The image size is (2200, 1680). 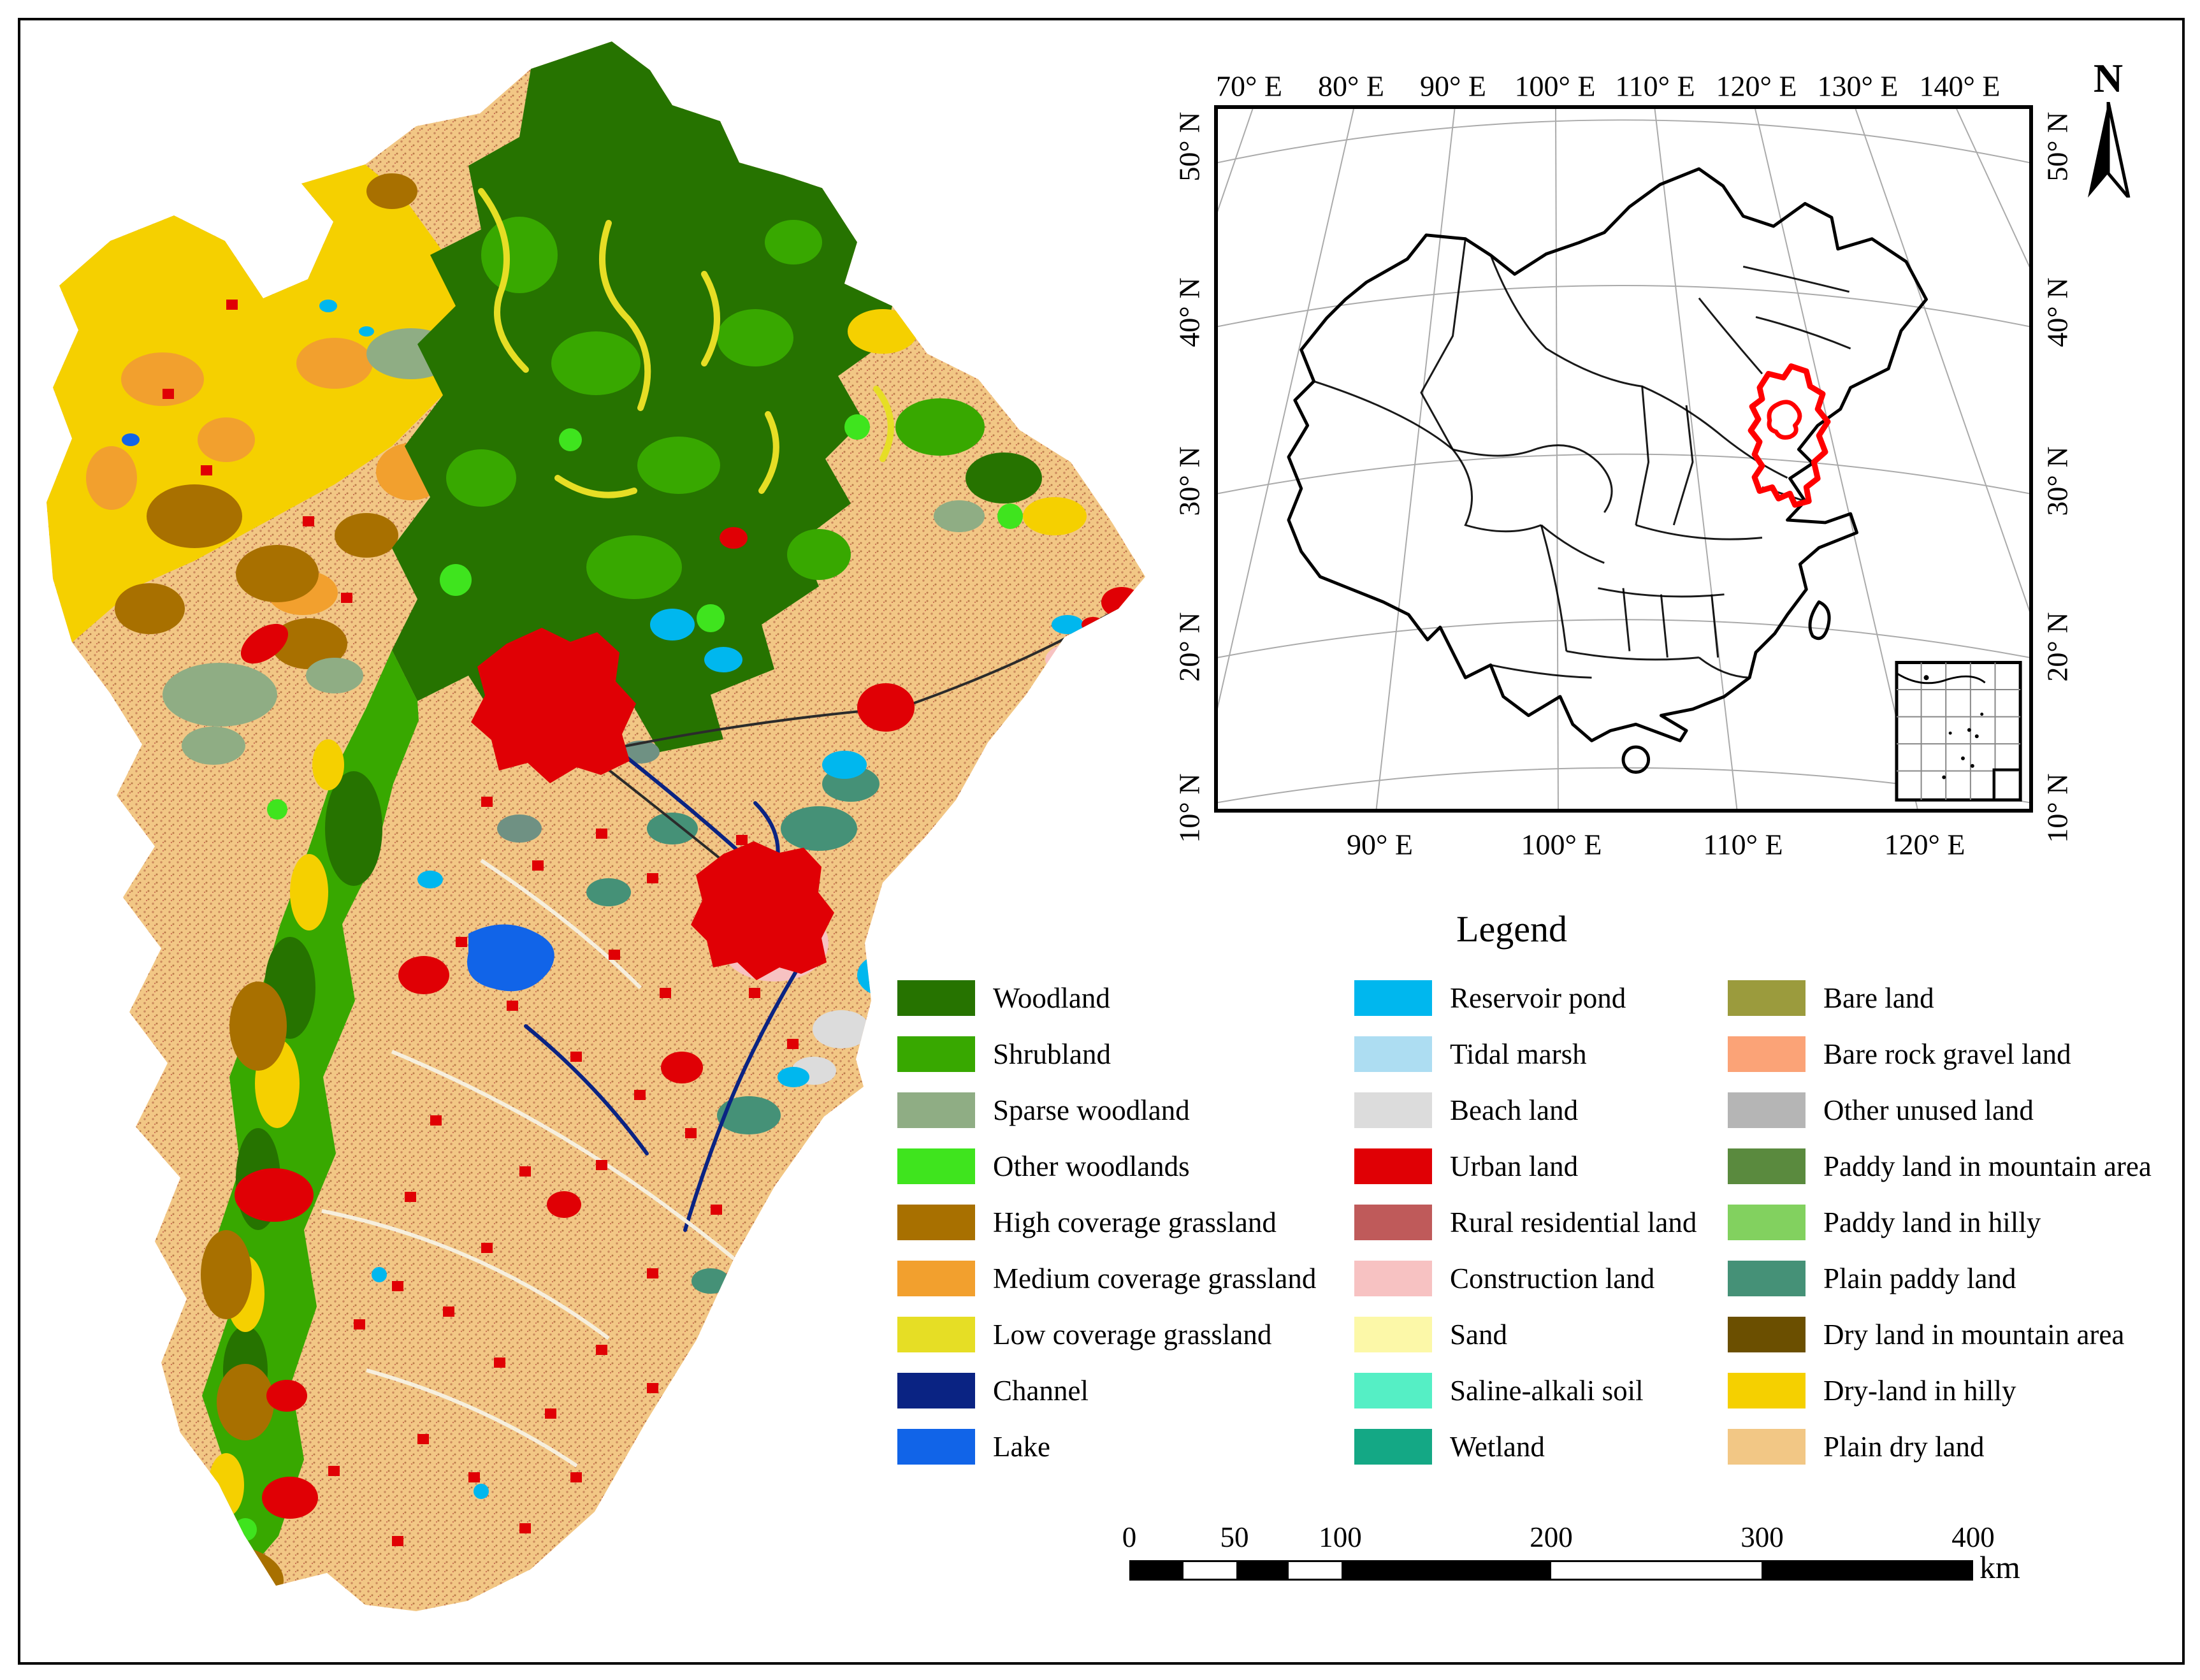 What do you see at coordinates (1789, 435) in the screenshot?
I see `study-area-highlight` at bounding box center [1789, 435].